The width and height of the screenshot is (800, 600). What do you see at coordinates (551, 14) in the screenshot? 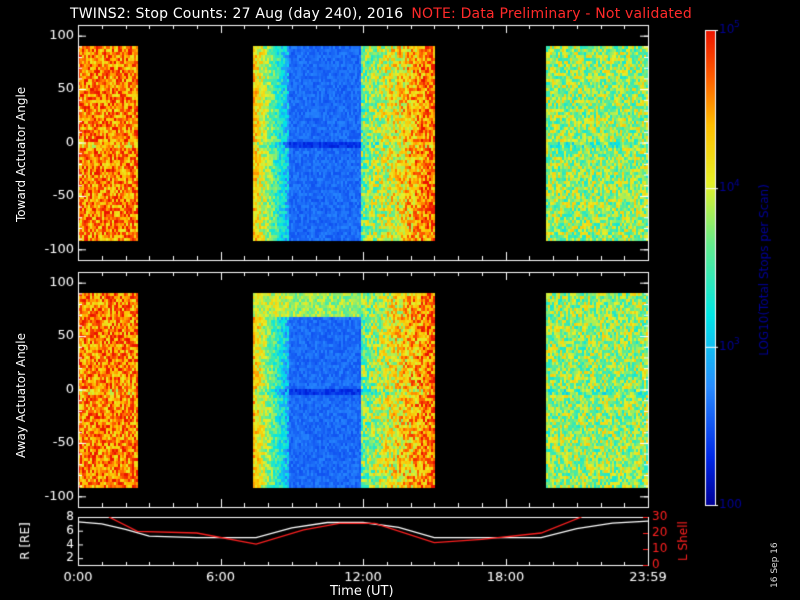
I see `title-note: NOTE: Data Preliminary - Not validated` at bounding box center [551, 14].